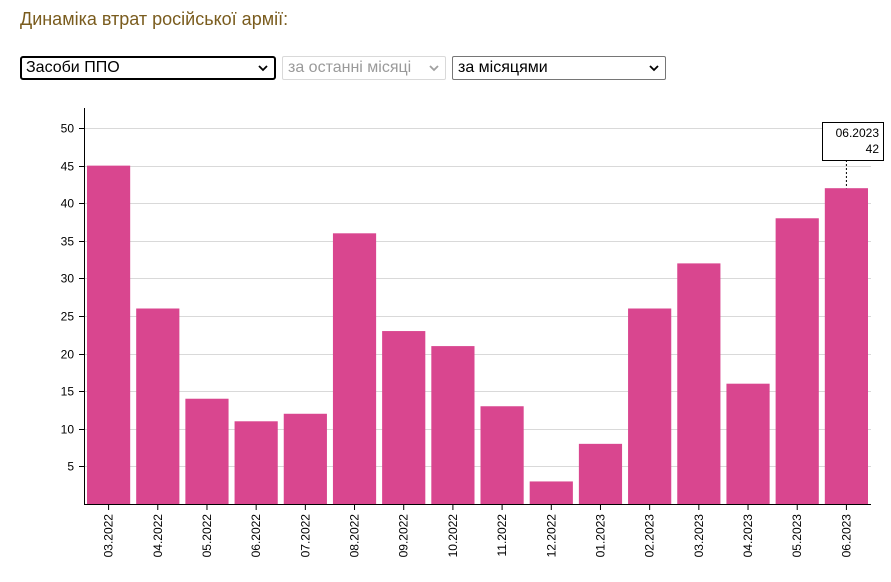 This screenshot has height=582, width=891. I want to click on y-tick-label: 50, so click(68, 129).